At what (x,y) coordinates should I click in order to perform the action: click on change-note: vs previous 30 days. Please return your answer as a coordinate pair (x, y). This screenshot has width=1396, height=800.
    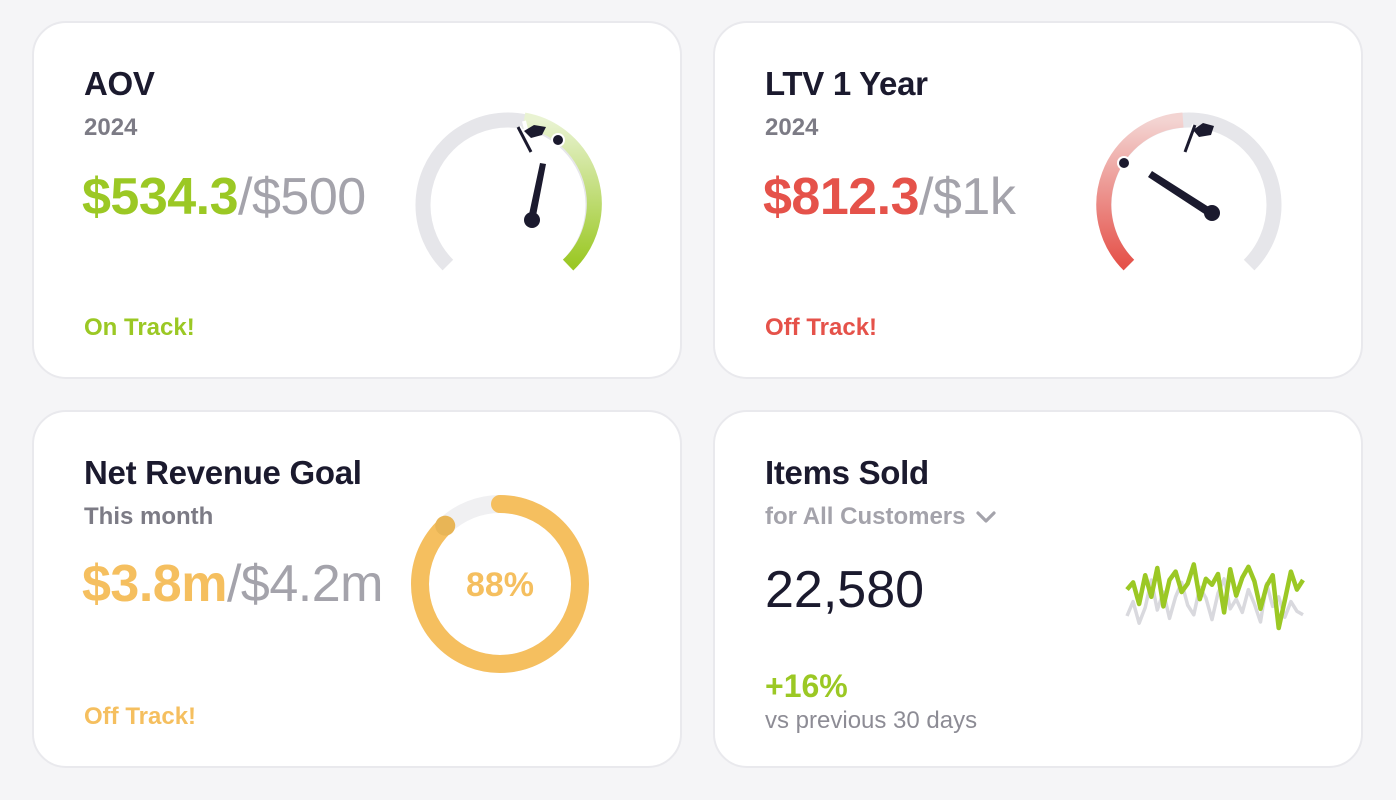
    Looking at the image, I should click on (871, 720).